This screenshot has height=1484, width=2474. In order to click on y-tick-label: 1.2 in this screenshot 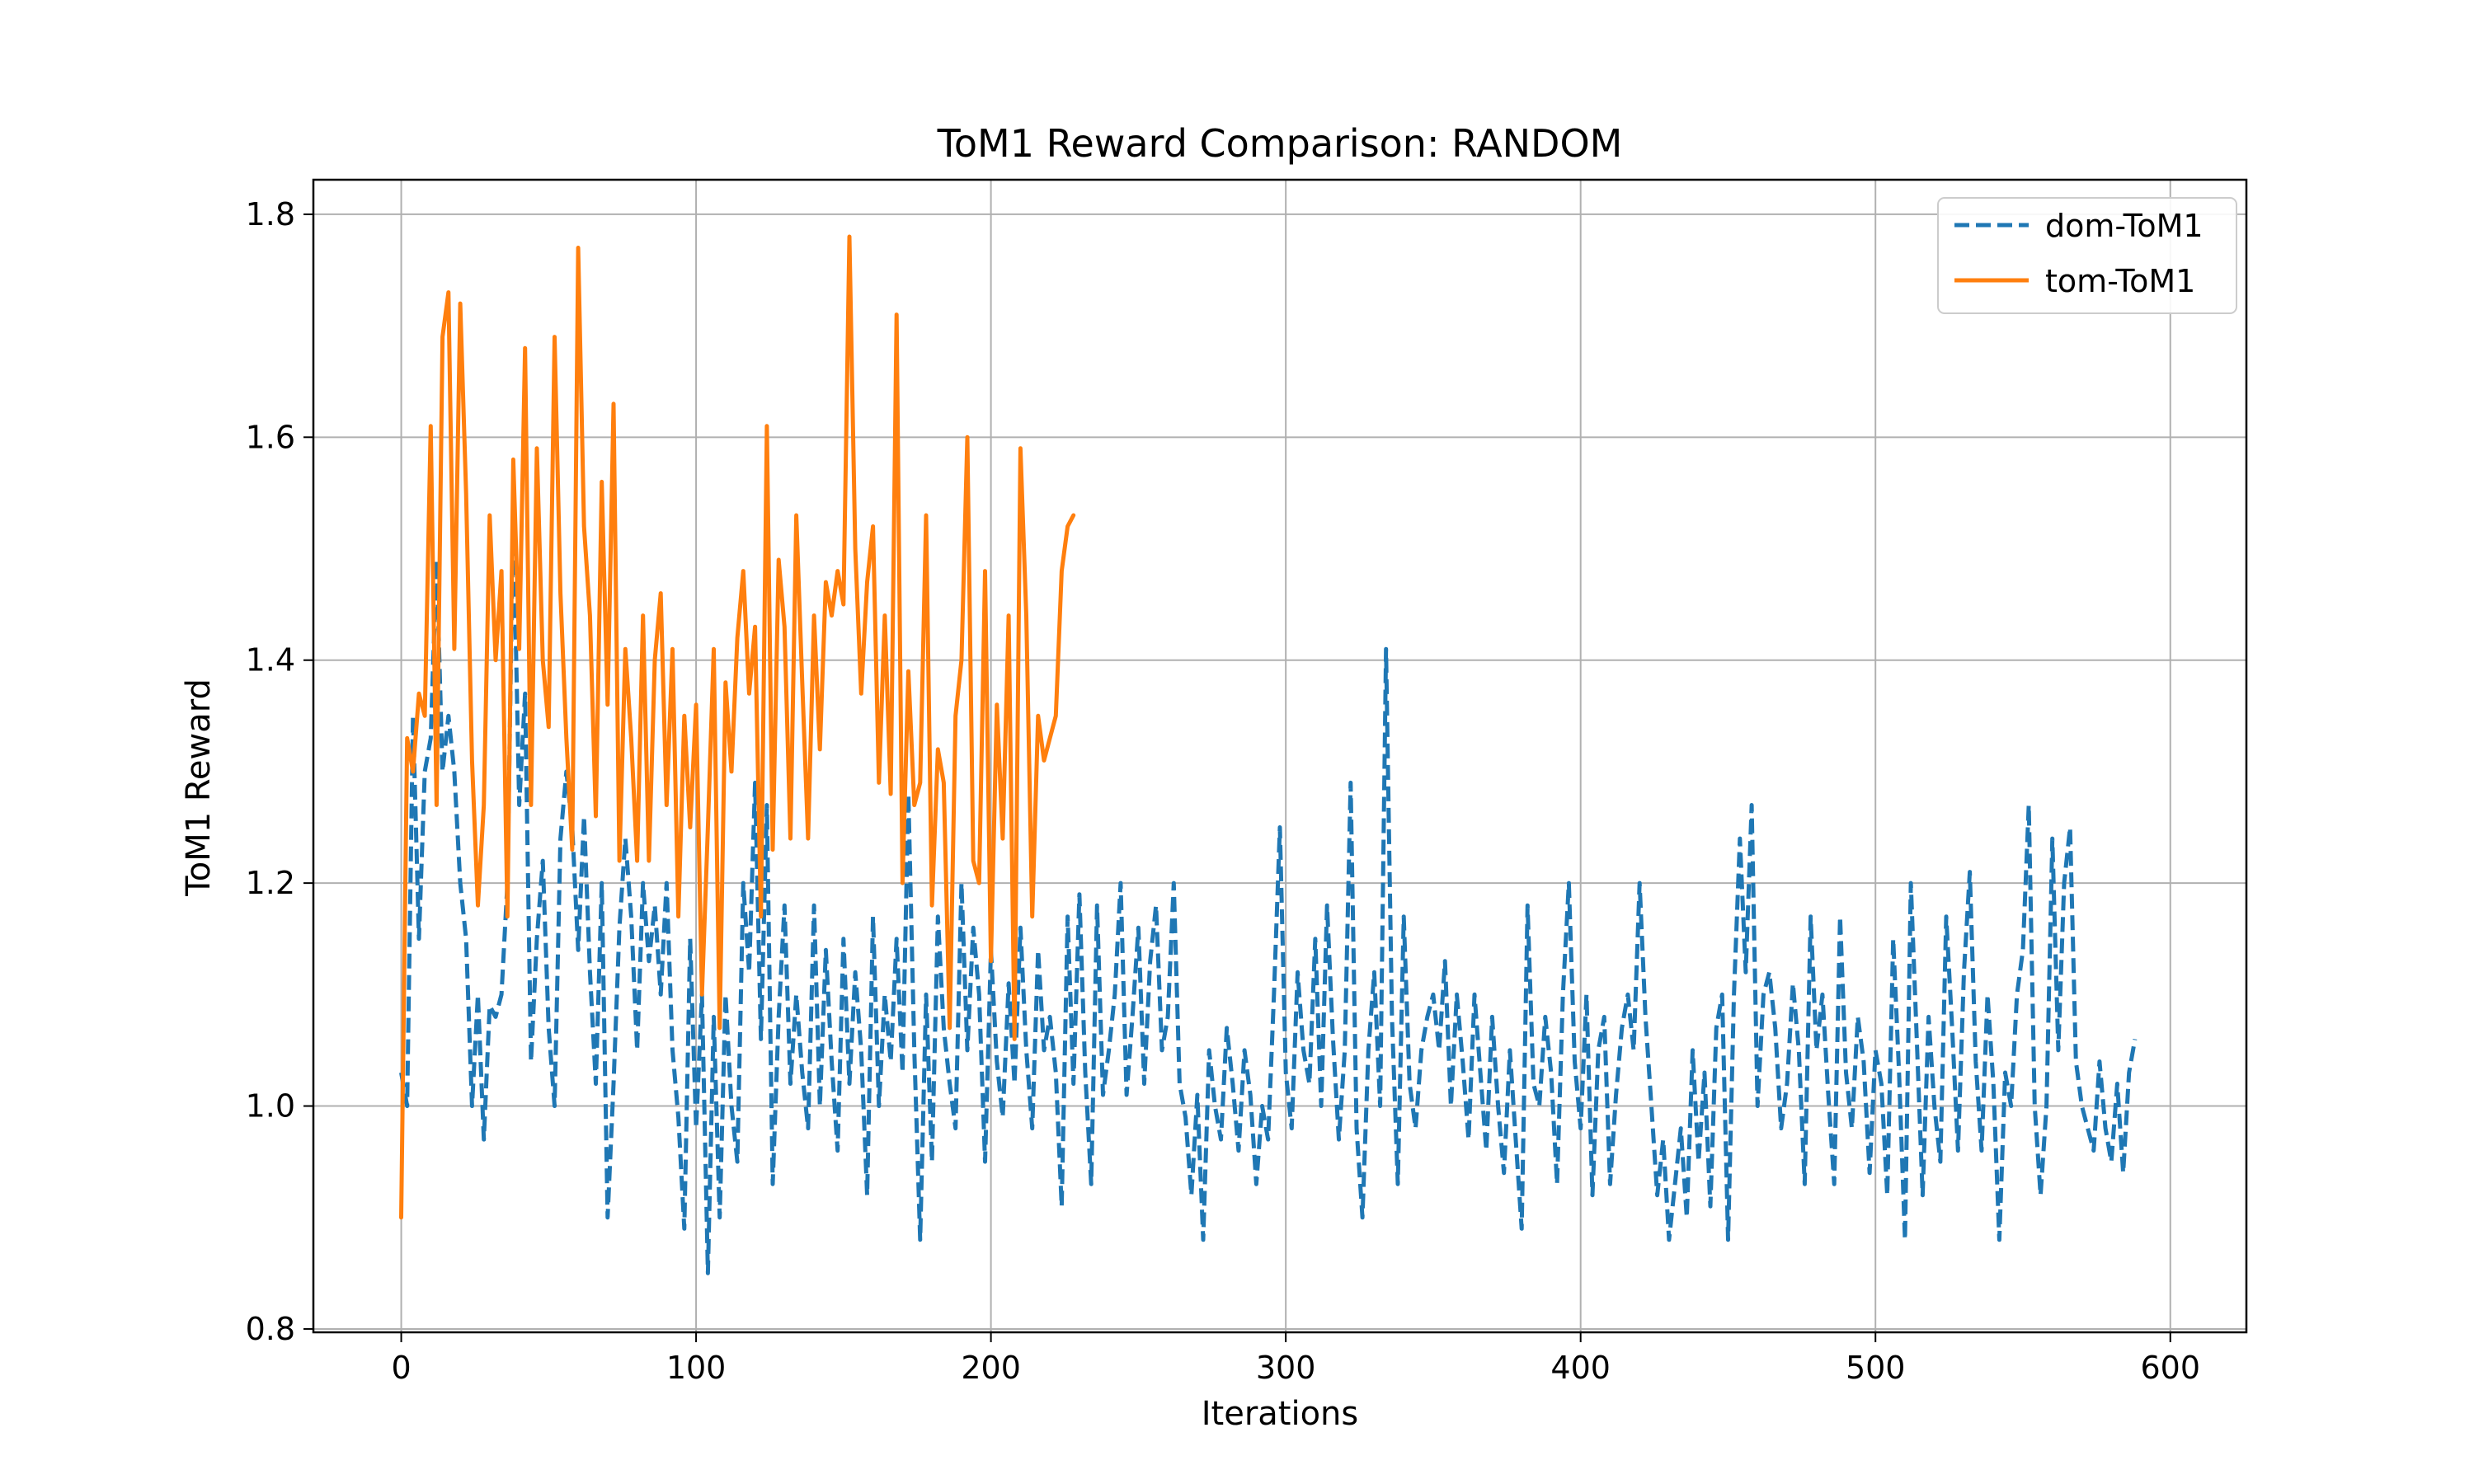, I will do `click(270, 883)`.